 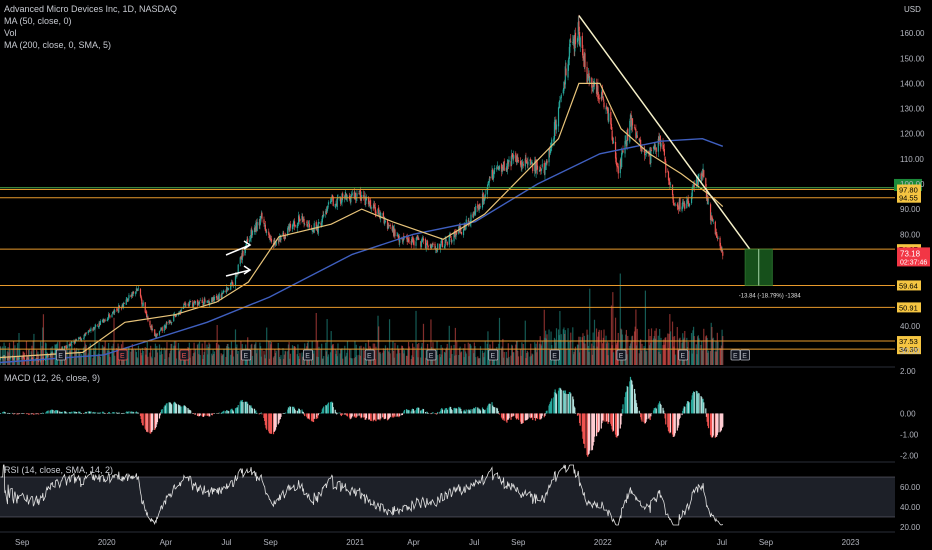 What do you see at coordinates (10, 33) in the screenshot?
I see `volume-legend: Vol` at bounding box center [10, 33].